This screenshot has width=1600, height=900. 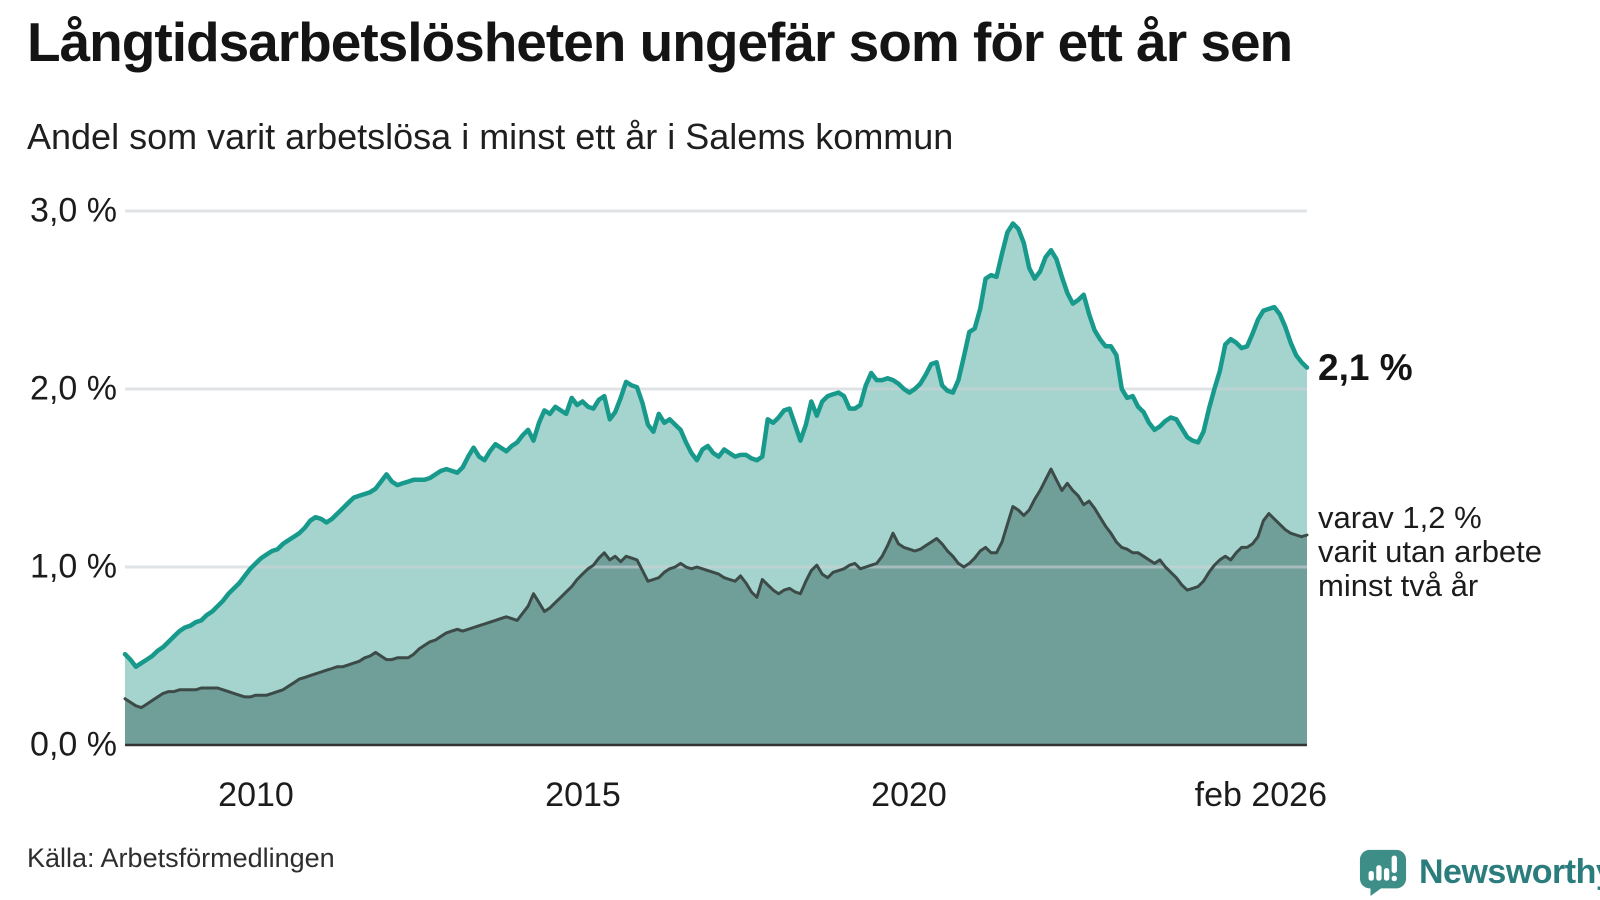 I want to click on newsworthy-logo-icon, so click(x=1383, y=873).